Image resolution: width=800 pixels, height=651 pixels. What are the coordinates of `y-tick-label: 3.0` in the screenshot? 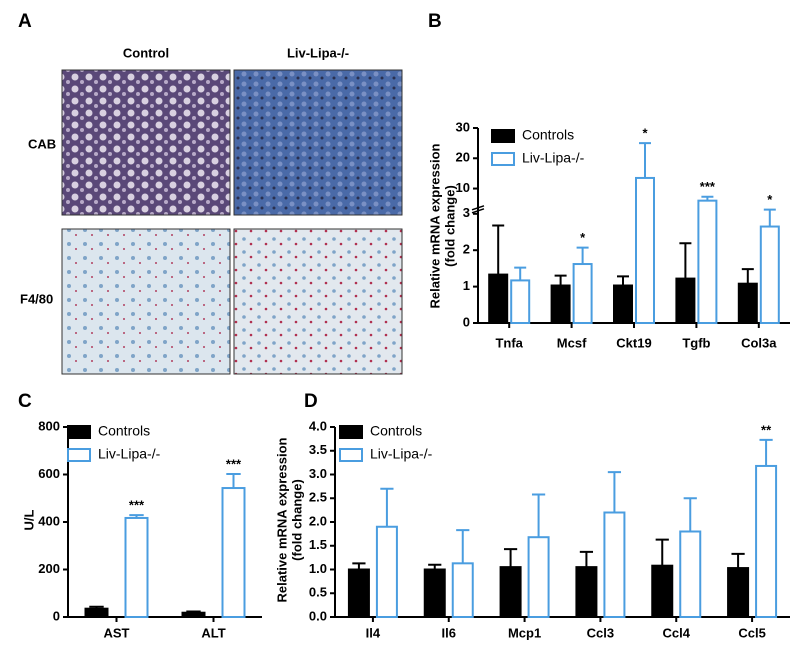 It's located at (318, 473).